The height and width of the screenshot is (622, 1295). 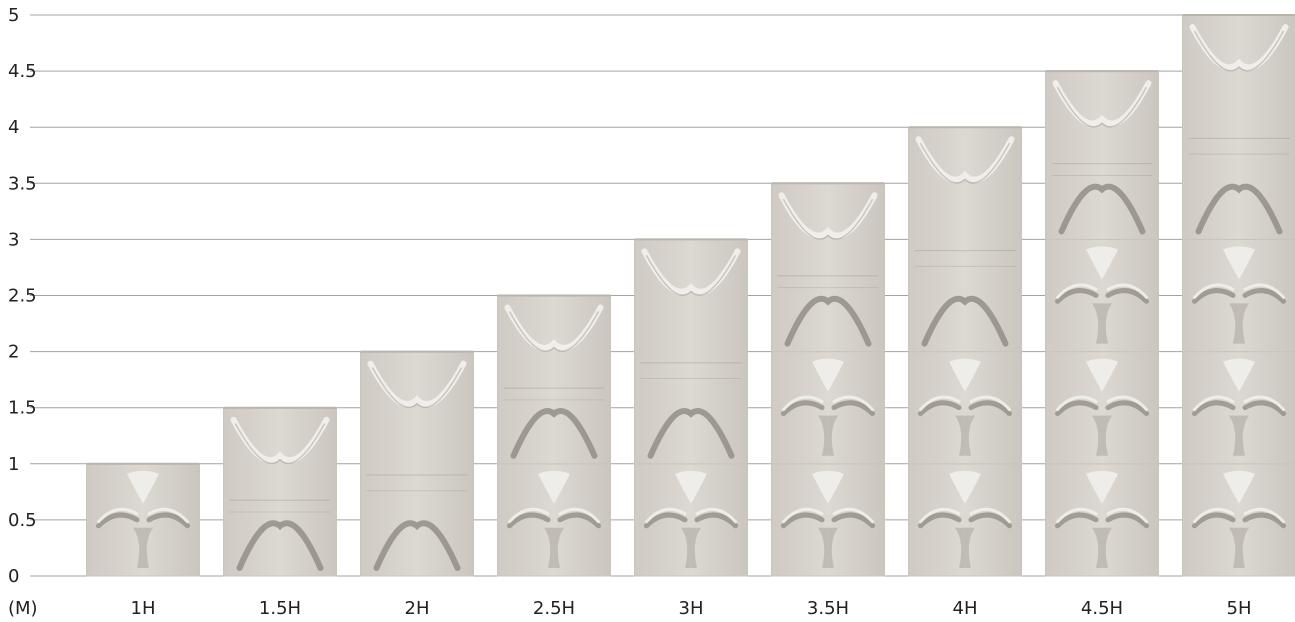 I want to click on y-tick-label: 2, so click(x=13, y=352).